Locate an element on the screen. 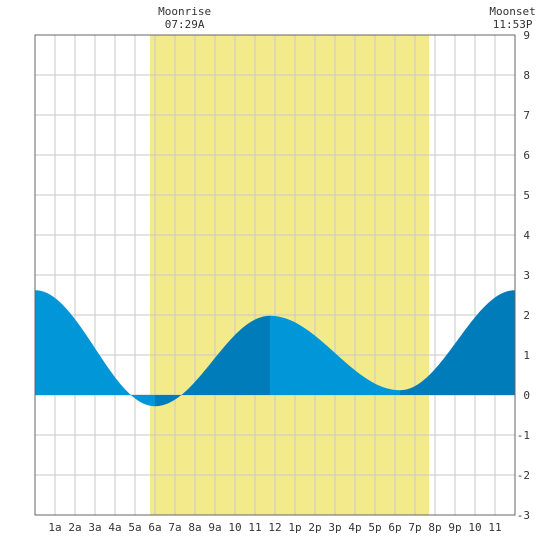  x-tick-label: 8p is located at coordinates (434, 527).